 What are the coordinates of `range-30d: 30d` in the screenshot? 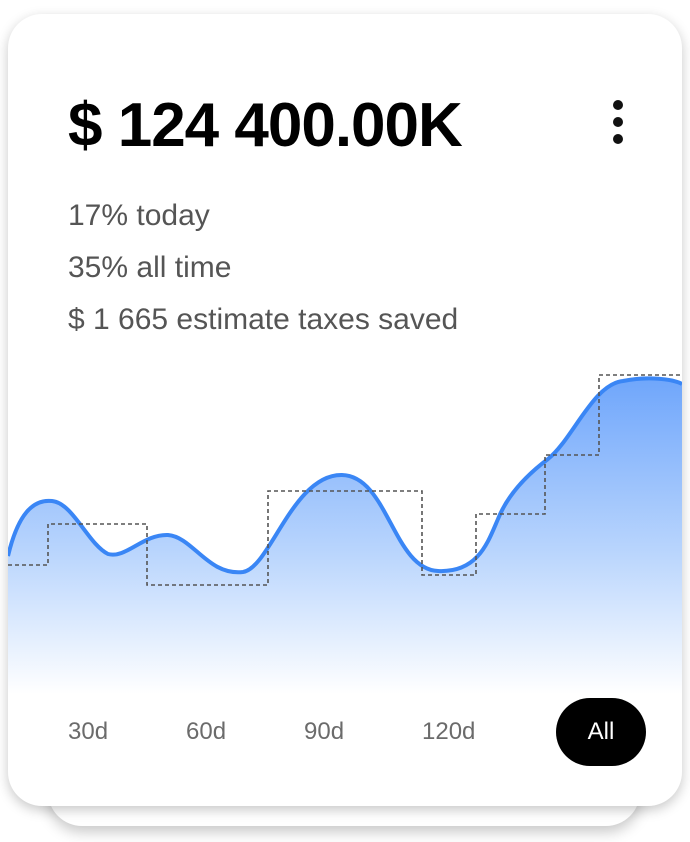 It's located at (88, 731).